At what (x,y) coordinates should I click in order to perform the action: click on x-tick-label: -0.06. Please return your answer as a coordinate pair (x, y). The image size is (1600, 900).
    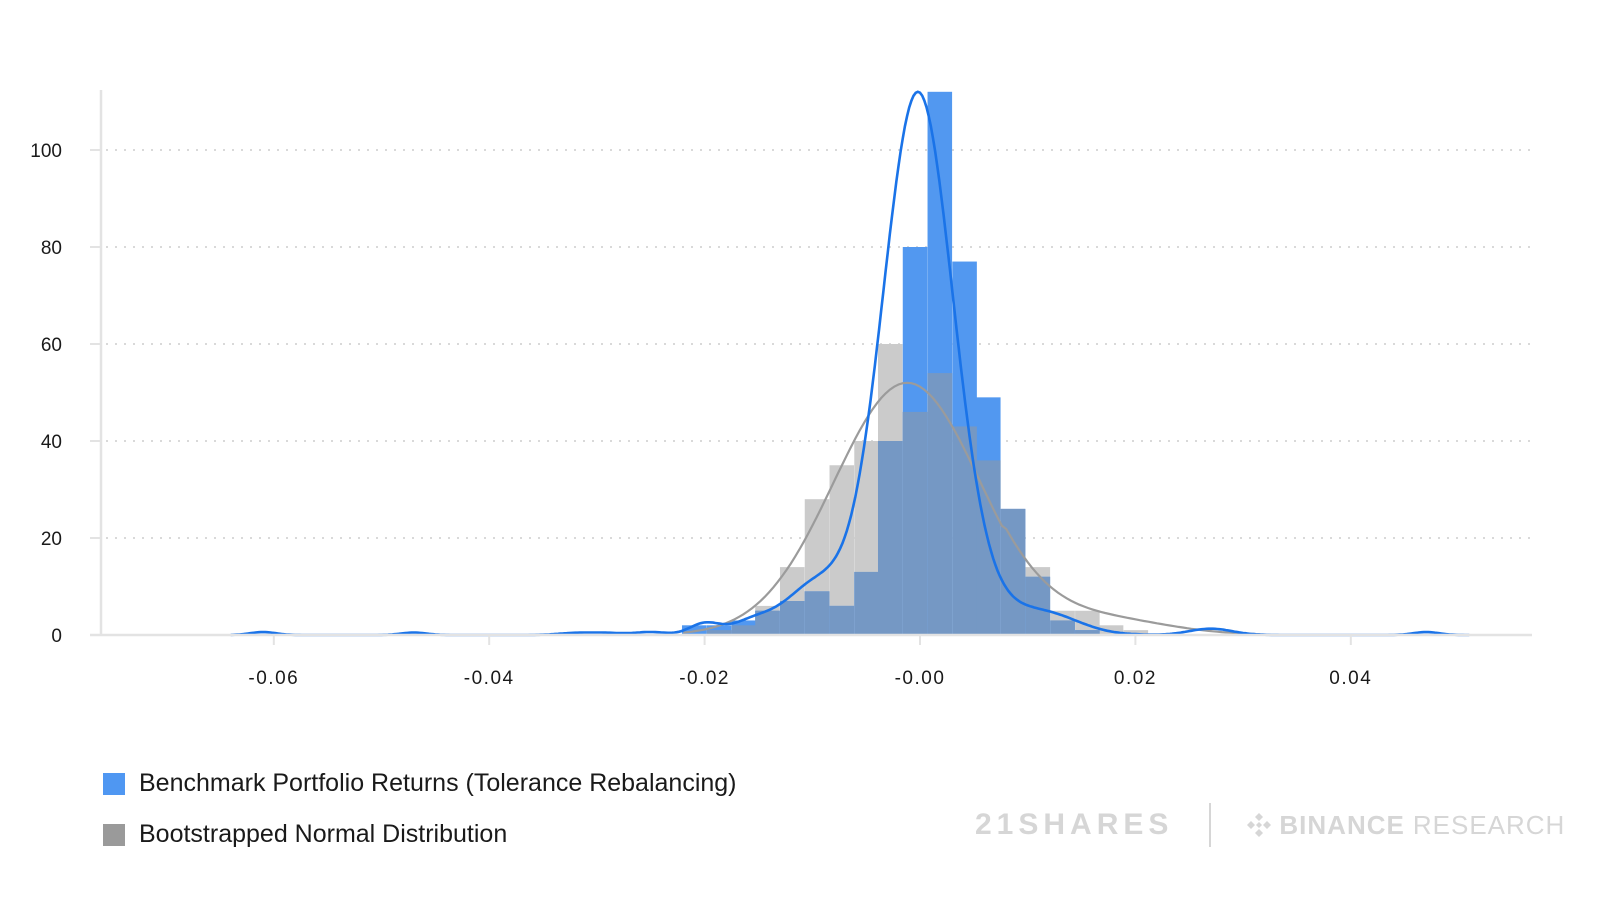
    Looking at the image, I should click on (273, 678).